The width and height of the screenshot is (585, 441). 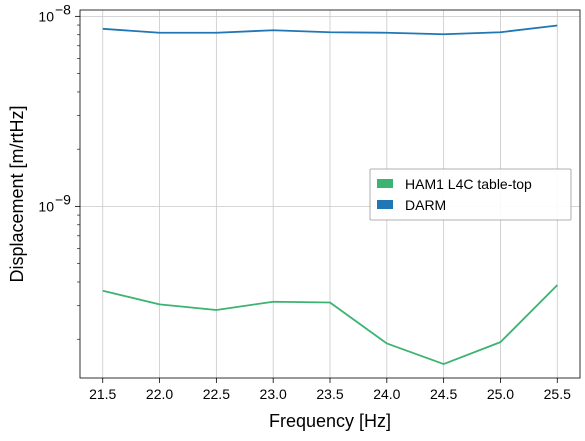 I want to click on series-line-darm, so click(x=330, y=30).